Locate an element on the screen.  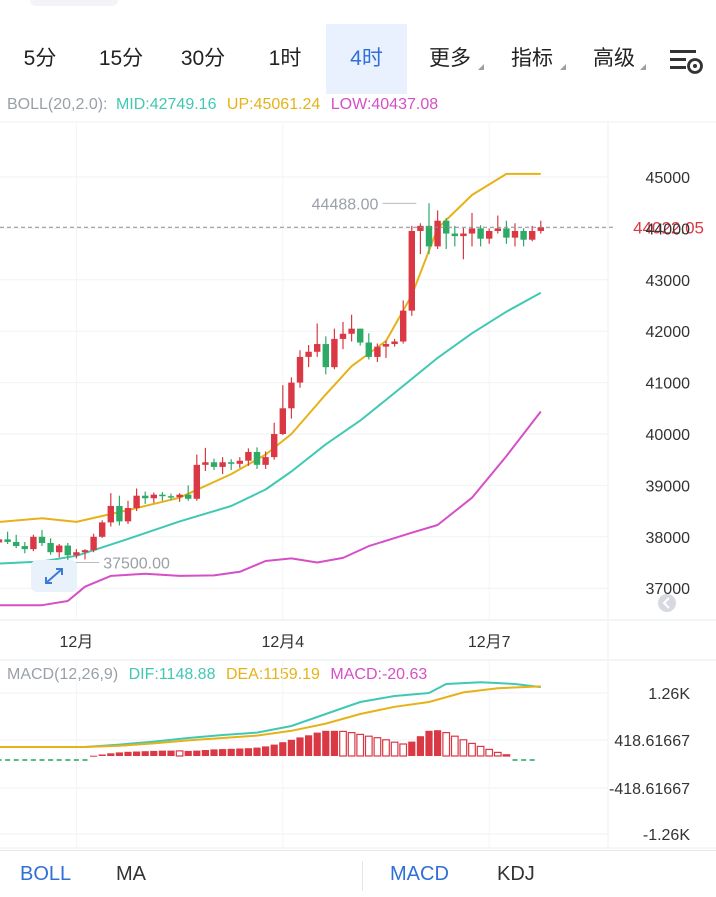
tab-ma: MA is located at coordinates (131, 874).